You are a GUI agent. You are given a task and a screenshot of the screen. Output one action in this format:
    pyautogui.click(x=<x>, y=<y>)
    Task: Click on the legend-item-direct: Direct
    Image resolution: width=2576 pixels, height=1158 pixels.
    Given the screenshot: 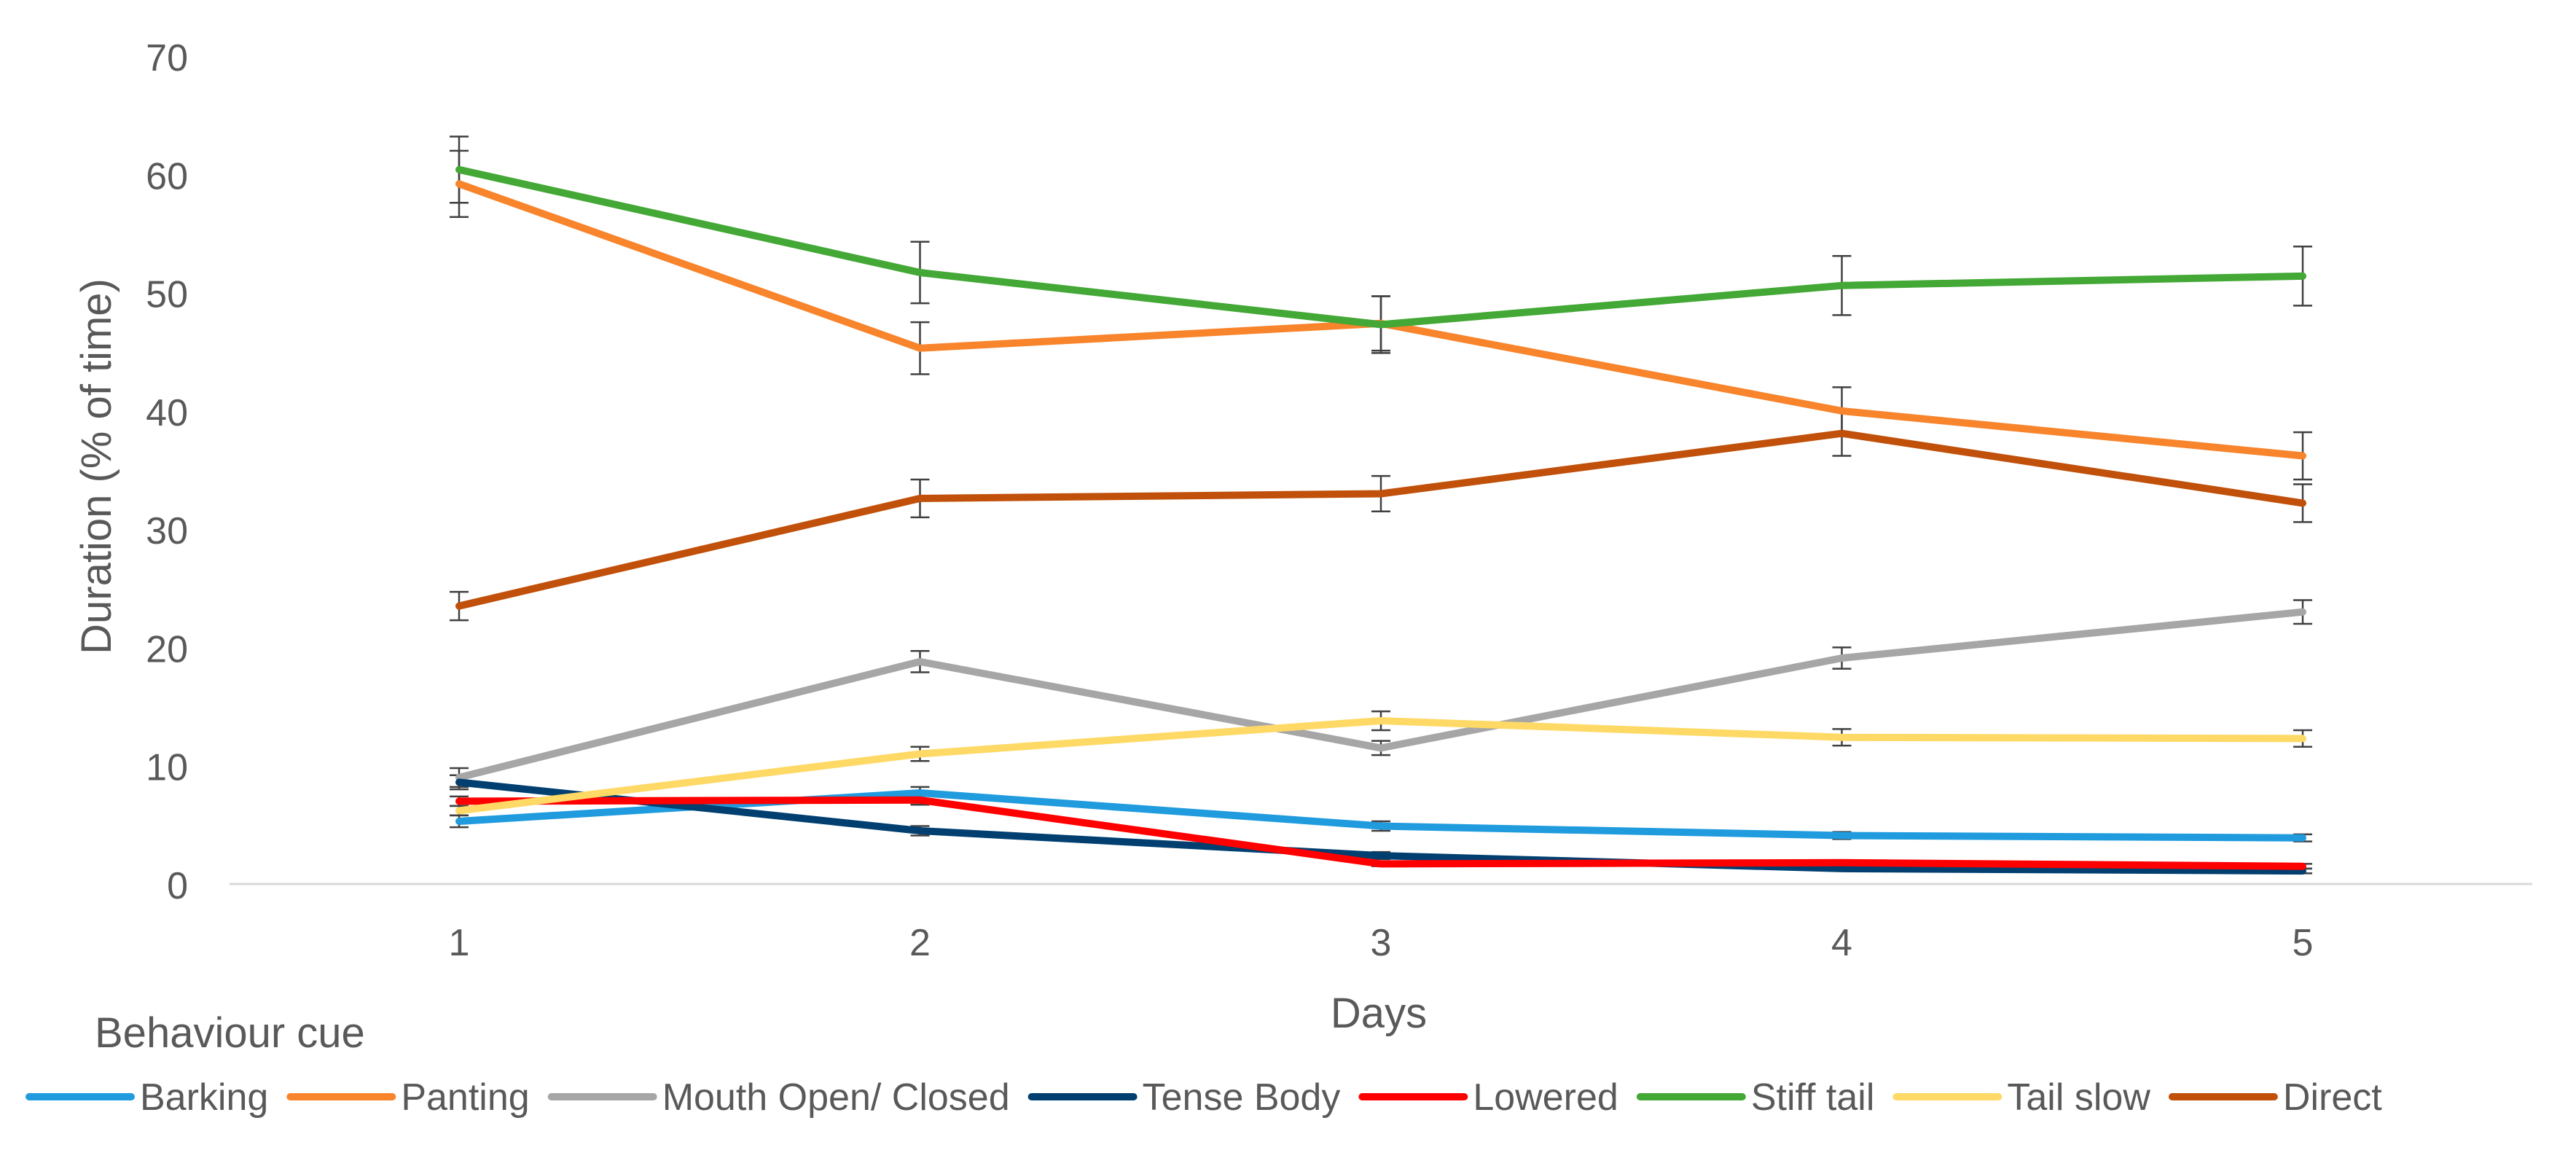 What is the action you would take?
    pyautogui.click(x=2275, y=1098)
    